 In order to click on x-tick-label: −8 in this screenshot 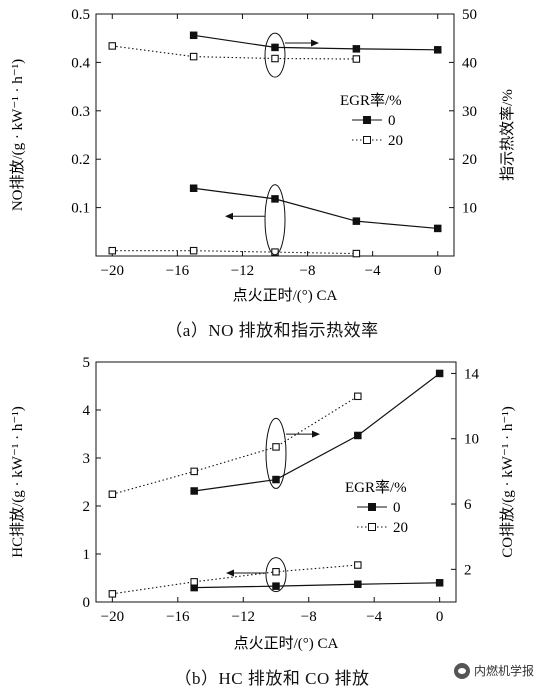, I will do `click(309, 617)`.